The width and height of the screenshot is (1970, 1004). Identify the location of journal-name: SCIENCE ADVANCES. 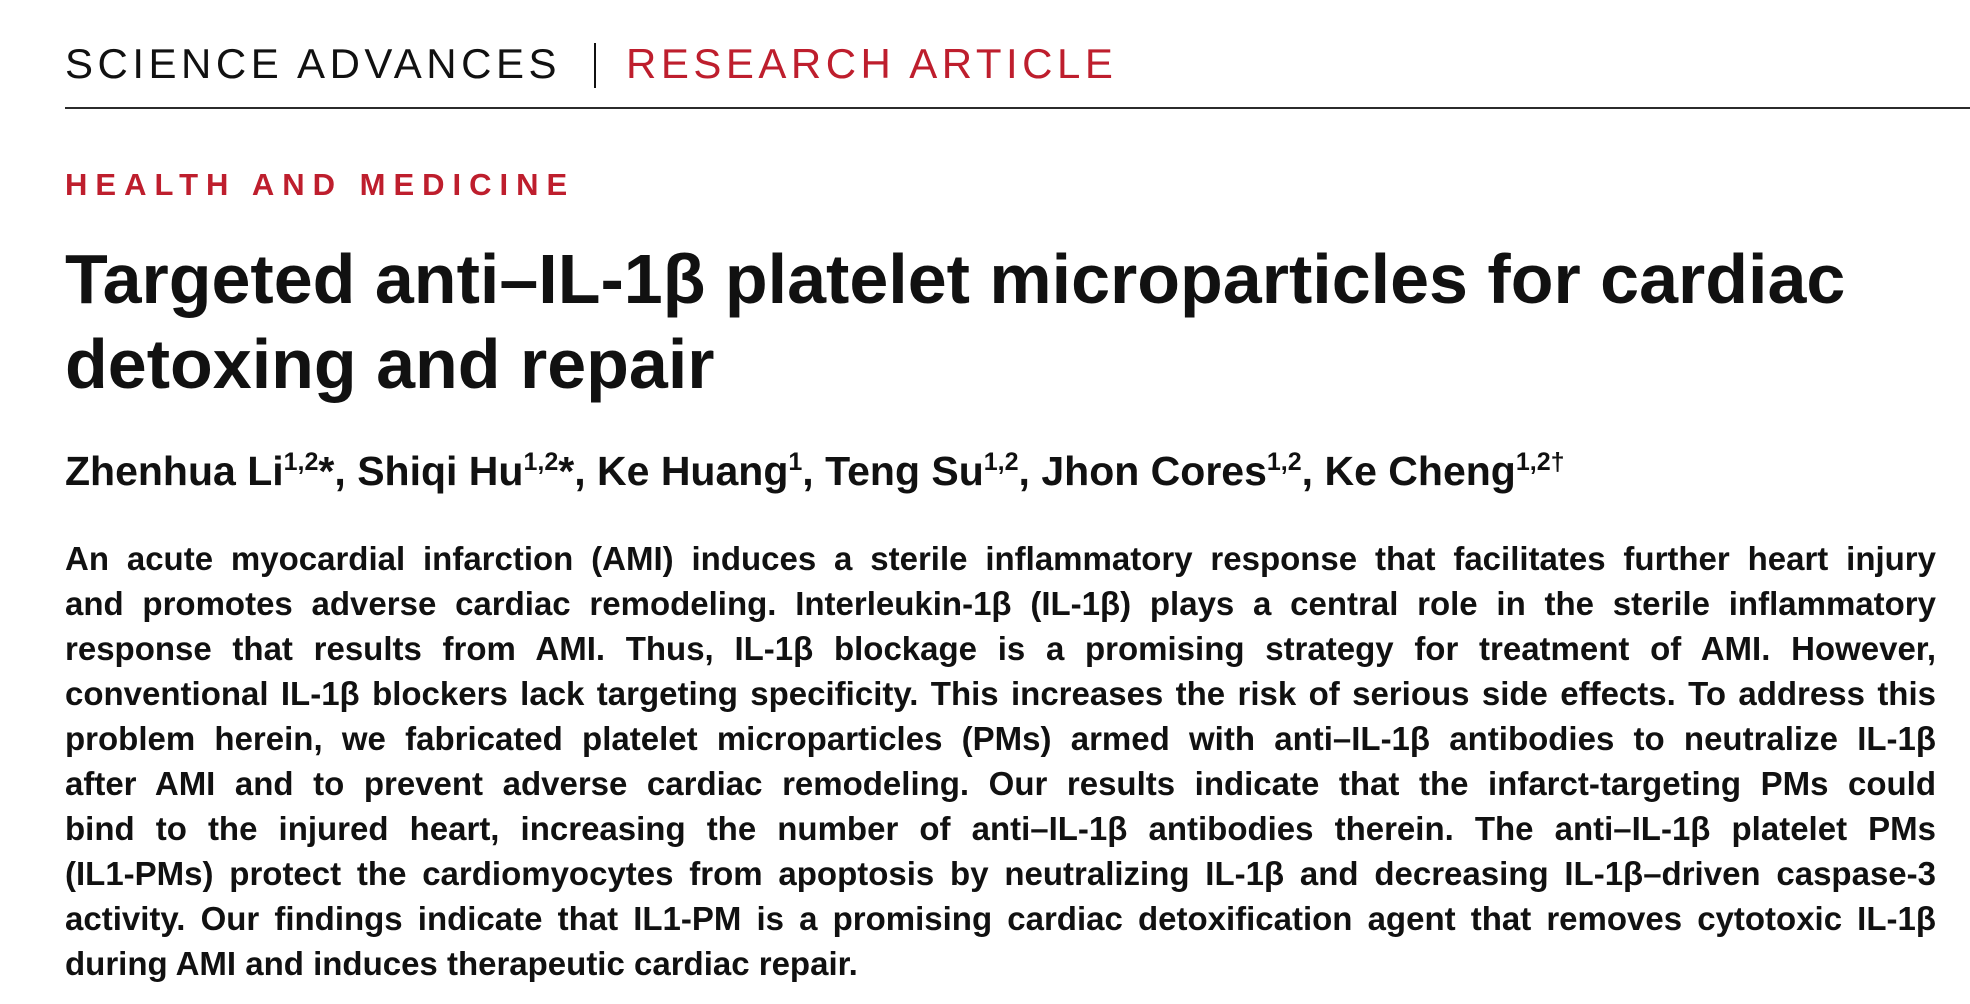
(313, 63).